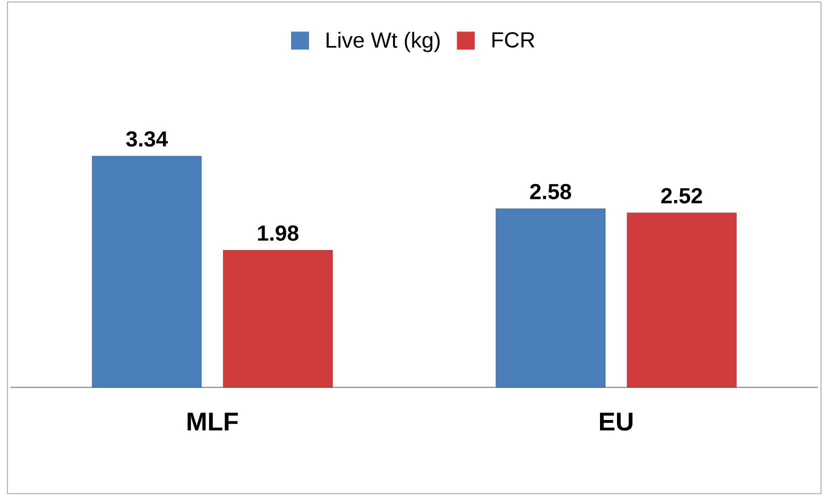 The width and height of the screenshot is (823, 496). What do you see at coordinates (147, 139) in the screenshot?
I see `data-label: 3.34` at bounding box center [147, 139].